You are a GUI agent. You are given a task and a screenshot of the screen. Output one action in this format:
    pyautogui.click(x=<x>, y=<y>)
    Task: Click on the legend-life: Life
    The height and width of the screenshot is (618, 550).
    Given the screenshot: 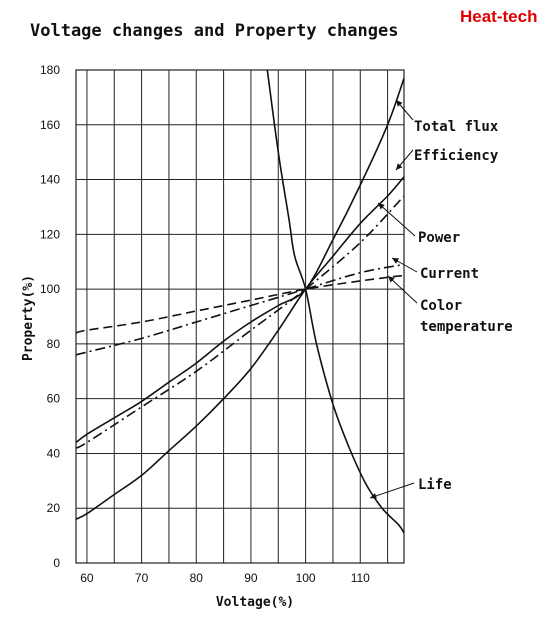 What is the action you would take?
    pyautogui.click(x=435, y=485)
    